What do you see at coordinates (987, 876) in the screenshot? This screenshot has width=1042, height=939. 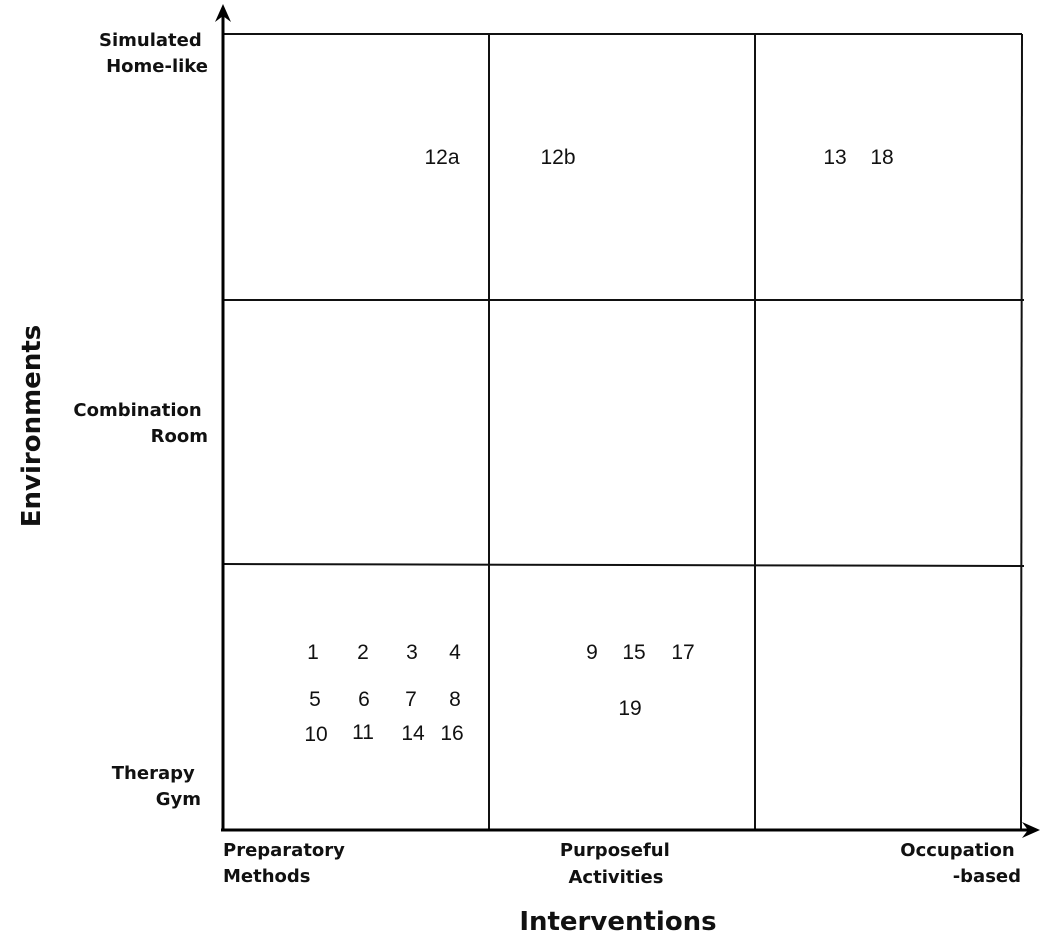 I see `x-category-line: -based` at bounding box center [987, 876].